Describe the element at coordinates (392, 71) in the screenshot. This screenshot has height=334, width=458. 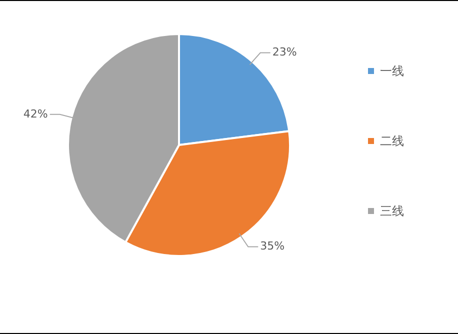
I see `legend-label: 一线` at that location.